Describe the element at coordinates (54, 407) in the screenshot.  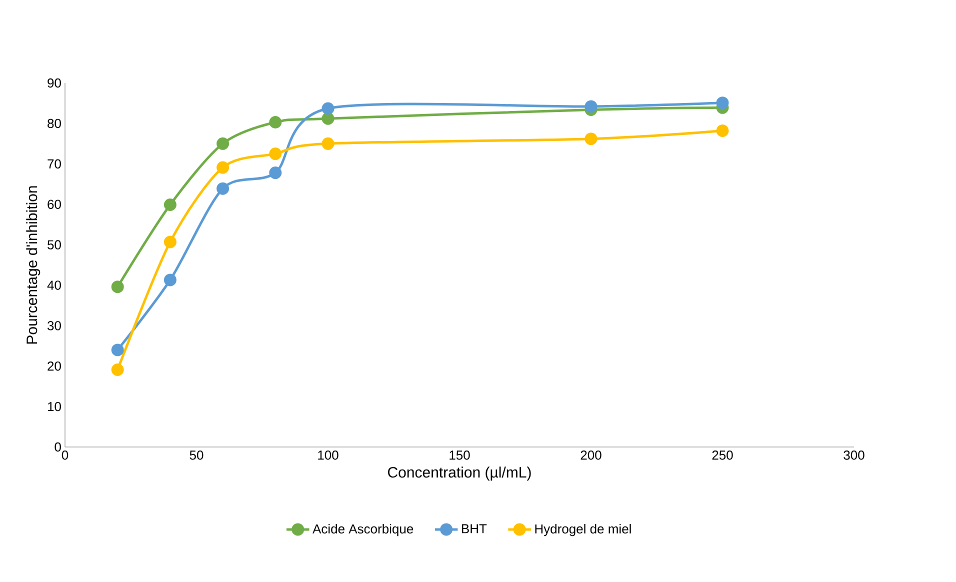
I see `y-tick-label: 10` at that location.